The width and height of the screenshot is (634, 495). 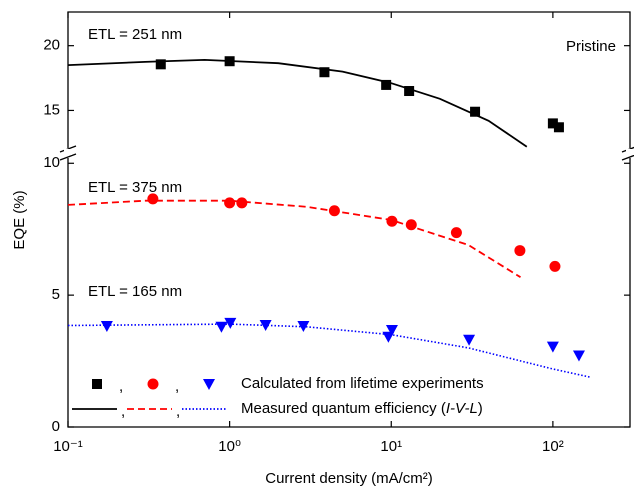 I want to click on y-tick-label: 10, so click(x=51, y=162).